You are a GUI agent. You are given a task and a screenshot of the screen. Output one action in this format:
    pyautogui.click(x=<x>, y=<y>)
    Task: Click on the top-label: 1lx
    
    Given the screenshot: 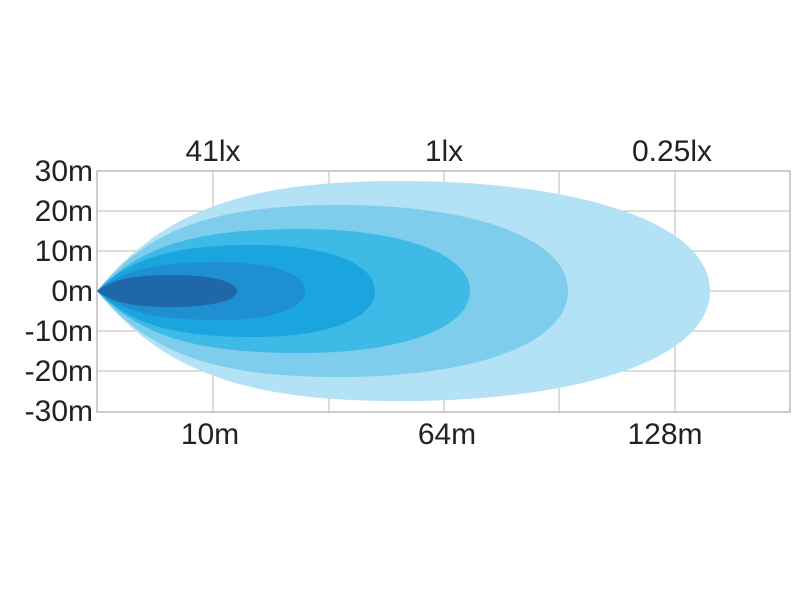 What is the action you would take?
    pyautogui.click(x=444, y=151)
    